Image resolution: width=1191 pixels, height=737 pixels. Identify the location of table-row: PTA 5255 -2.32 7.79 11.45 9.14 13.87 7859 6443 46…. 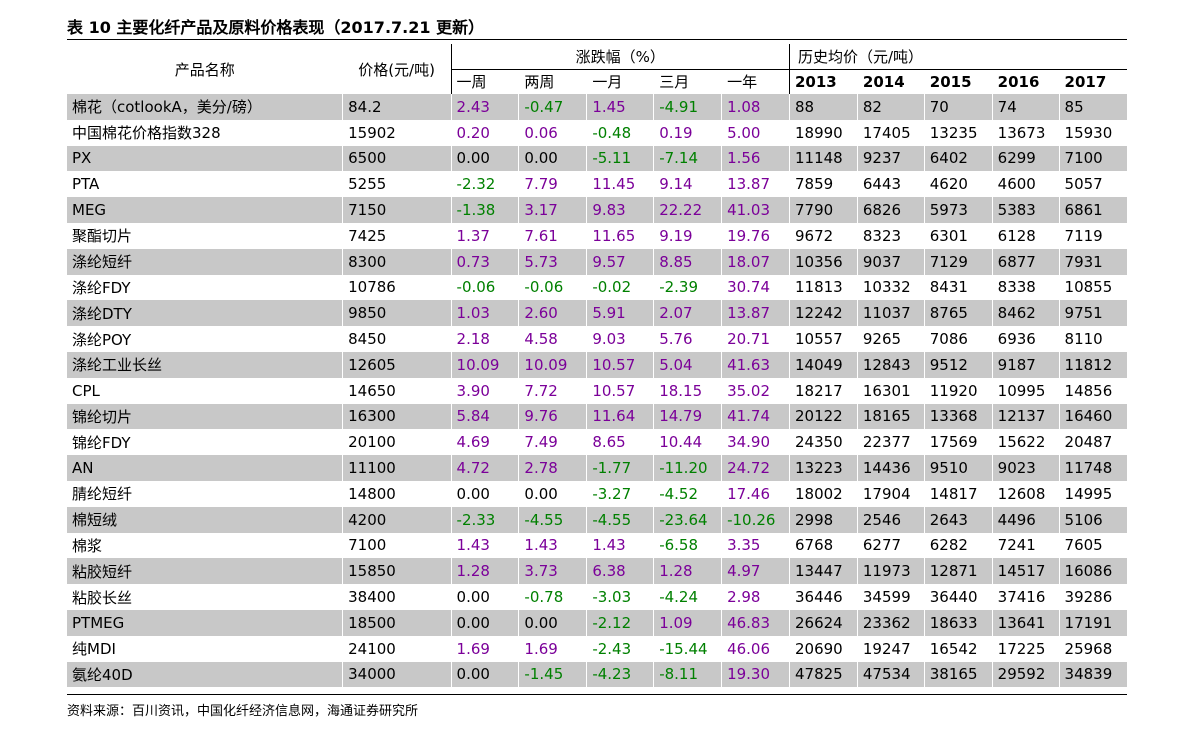
(597, 184).